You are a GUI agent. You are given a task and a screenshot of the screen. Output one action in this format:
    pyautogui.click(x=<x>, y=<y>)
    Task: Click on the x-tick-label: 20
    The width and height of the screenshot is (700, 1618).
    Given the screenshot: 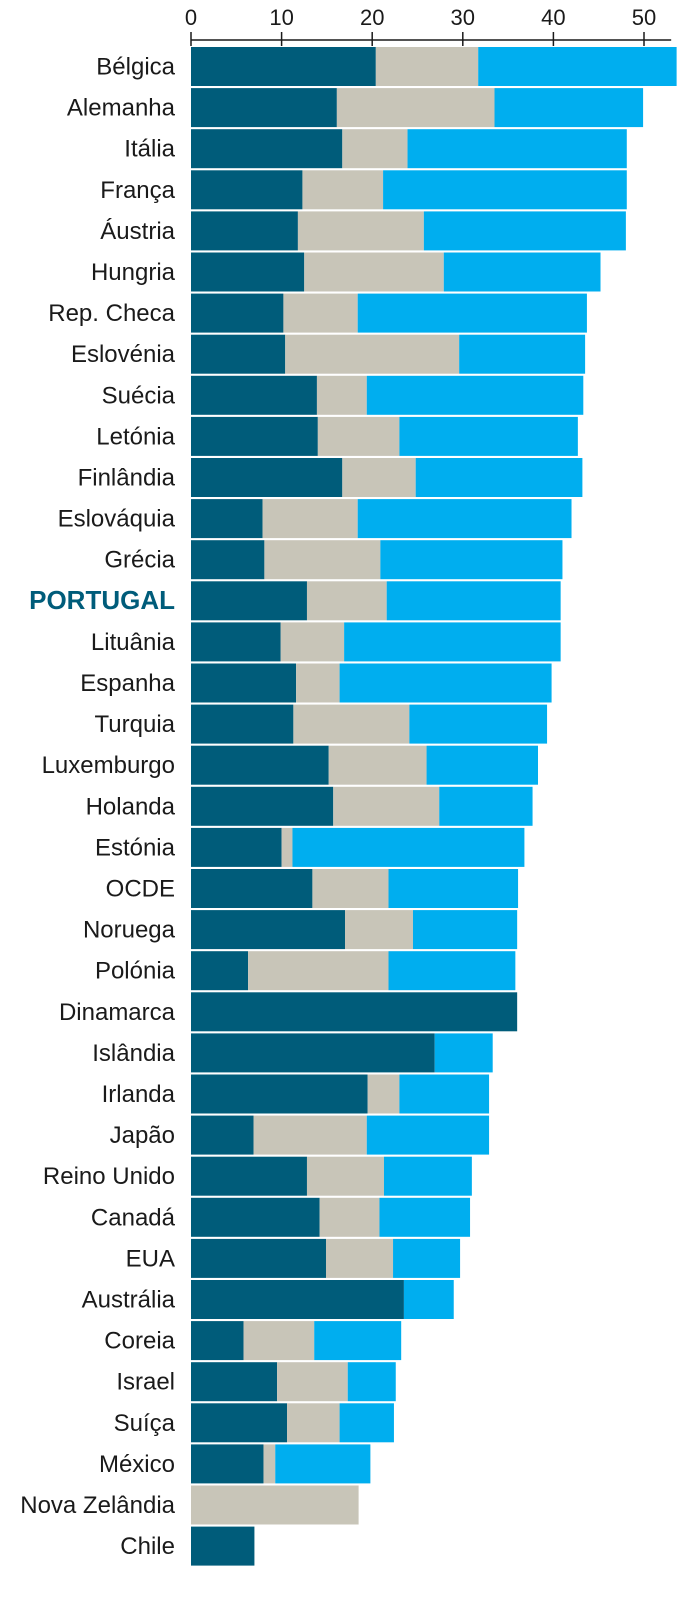 What is the action you would take?
    pyautogui.click(x=372, y=17)
    